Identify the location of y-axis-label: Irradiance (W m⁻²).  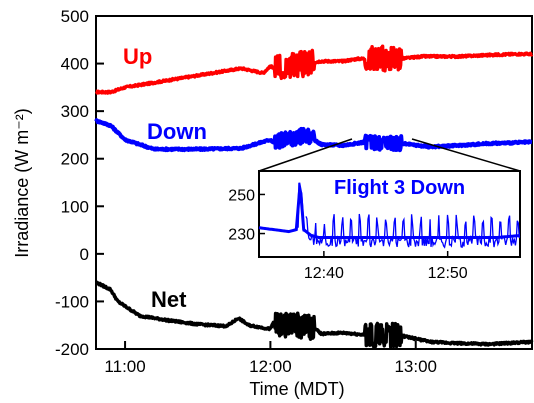
(22, 183).